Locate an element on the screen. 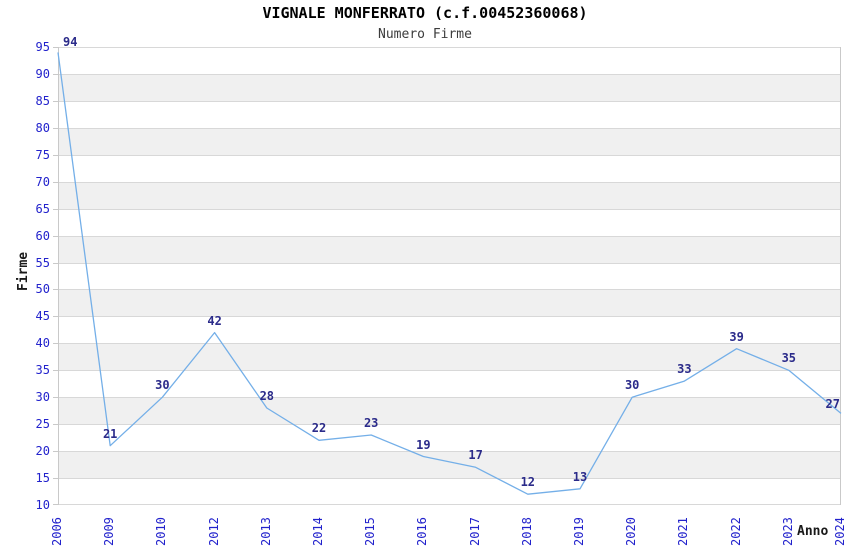  y-tick-label: 30 is located at coordinates (42, 397).